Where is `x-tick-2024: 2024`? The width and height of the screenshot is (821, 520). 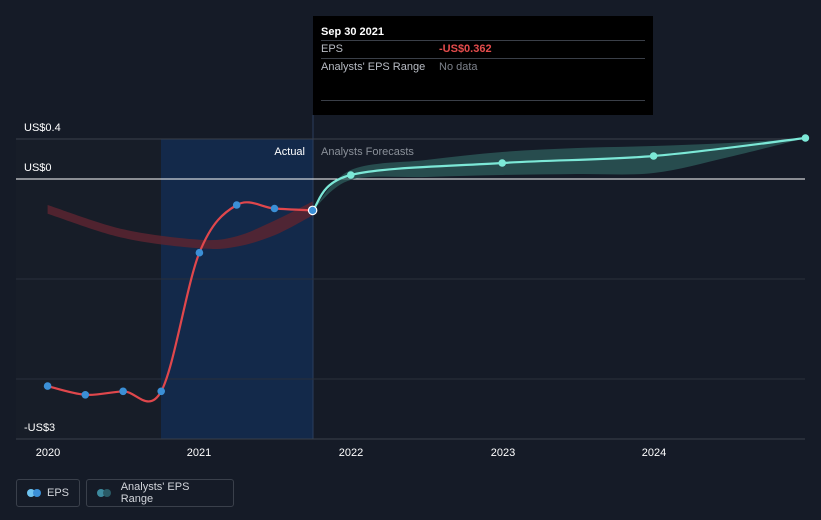 x-tick-2024: 2024 is located at coordinates (654, 453).